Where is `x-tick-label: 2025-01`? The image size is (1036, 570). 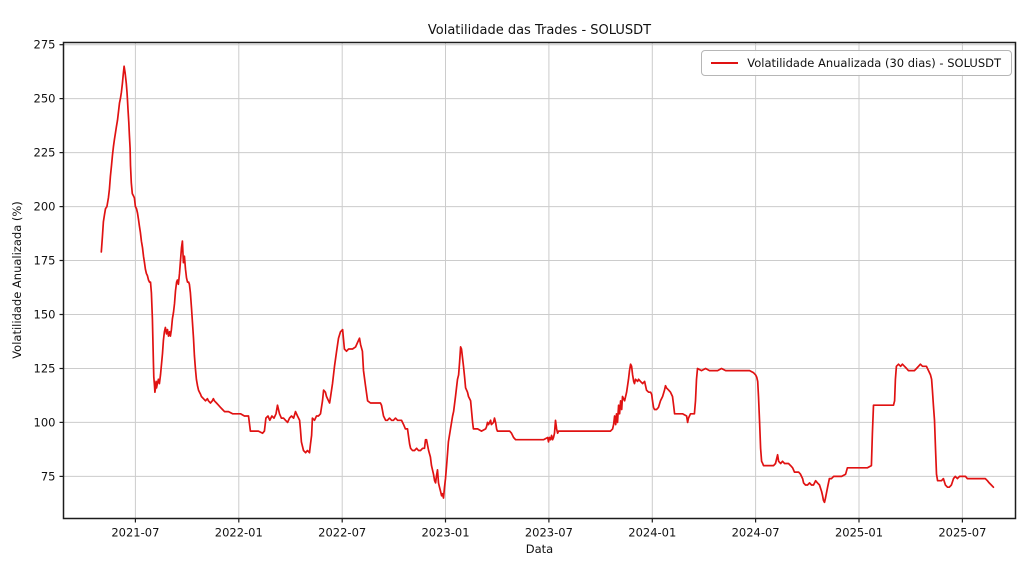
x-tick-label: 2025-01 is located at coordinates (859, 533).